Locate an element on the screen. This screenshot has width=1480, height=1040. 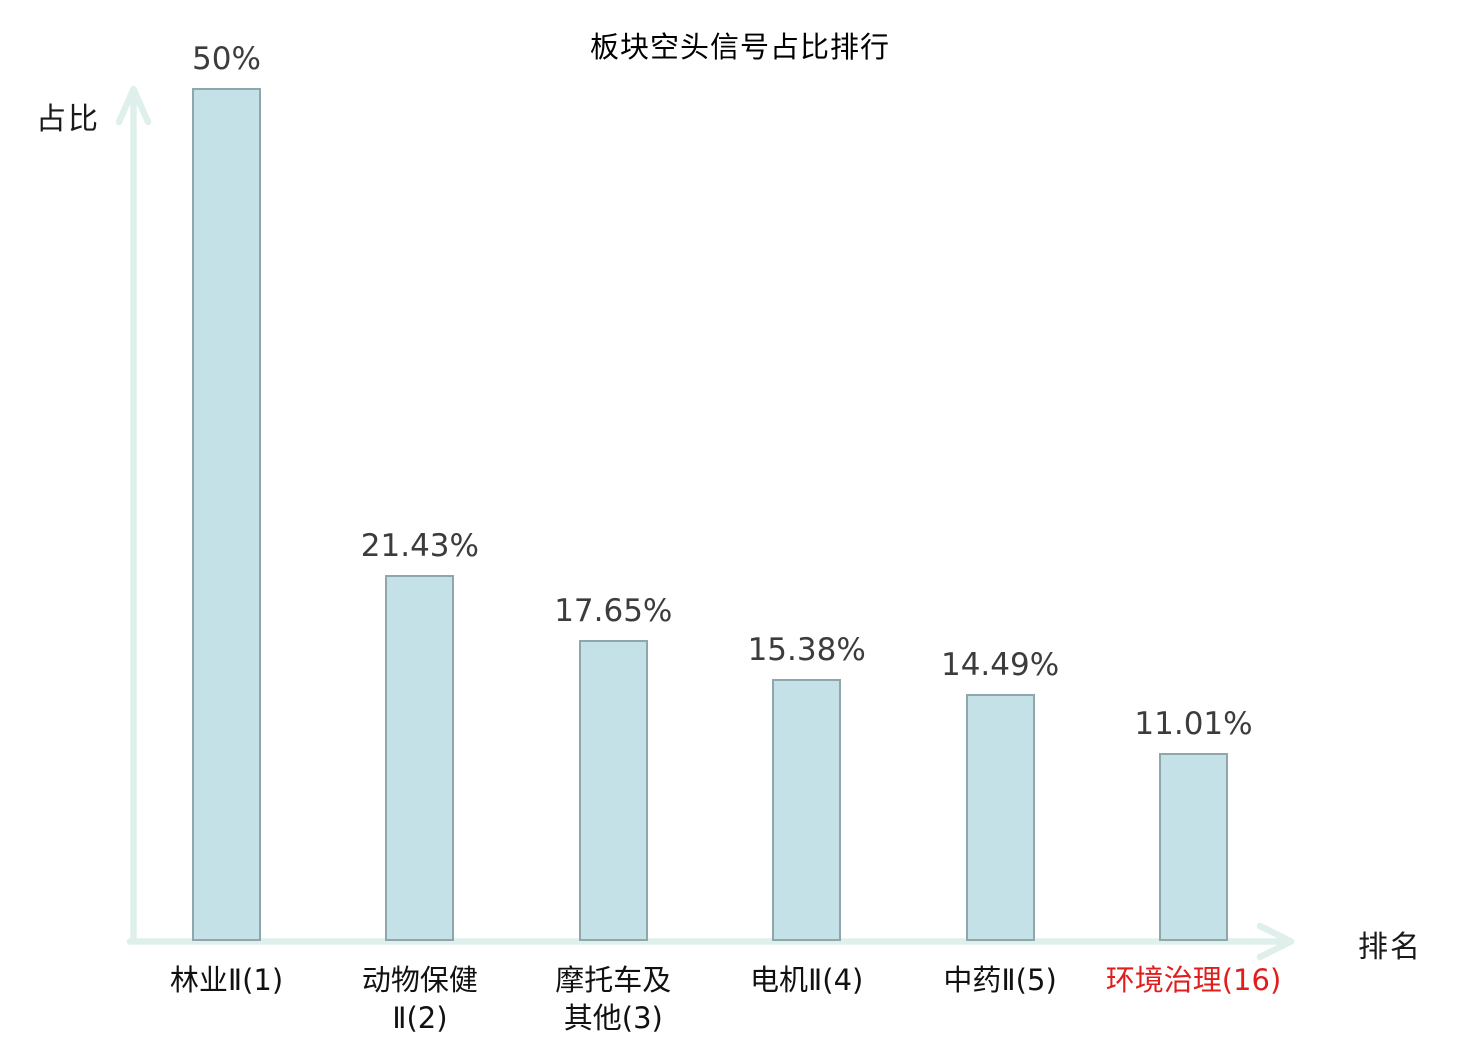
category-label: 摩托车及 其他(3) is located at coordinates (613, 999).